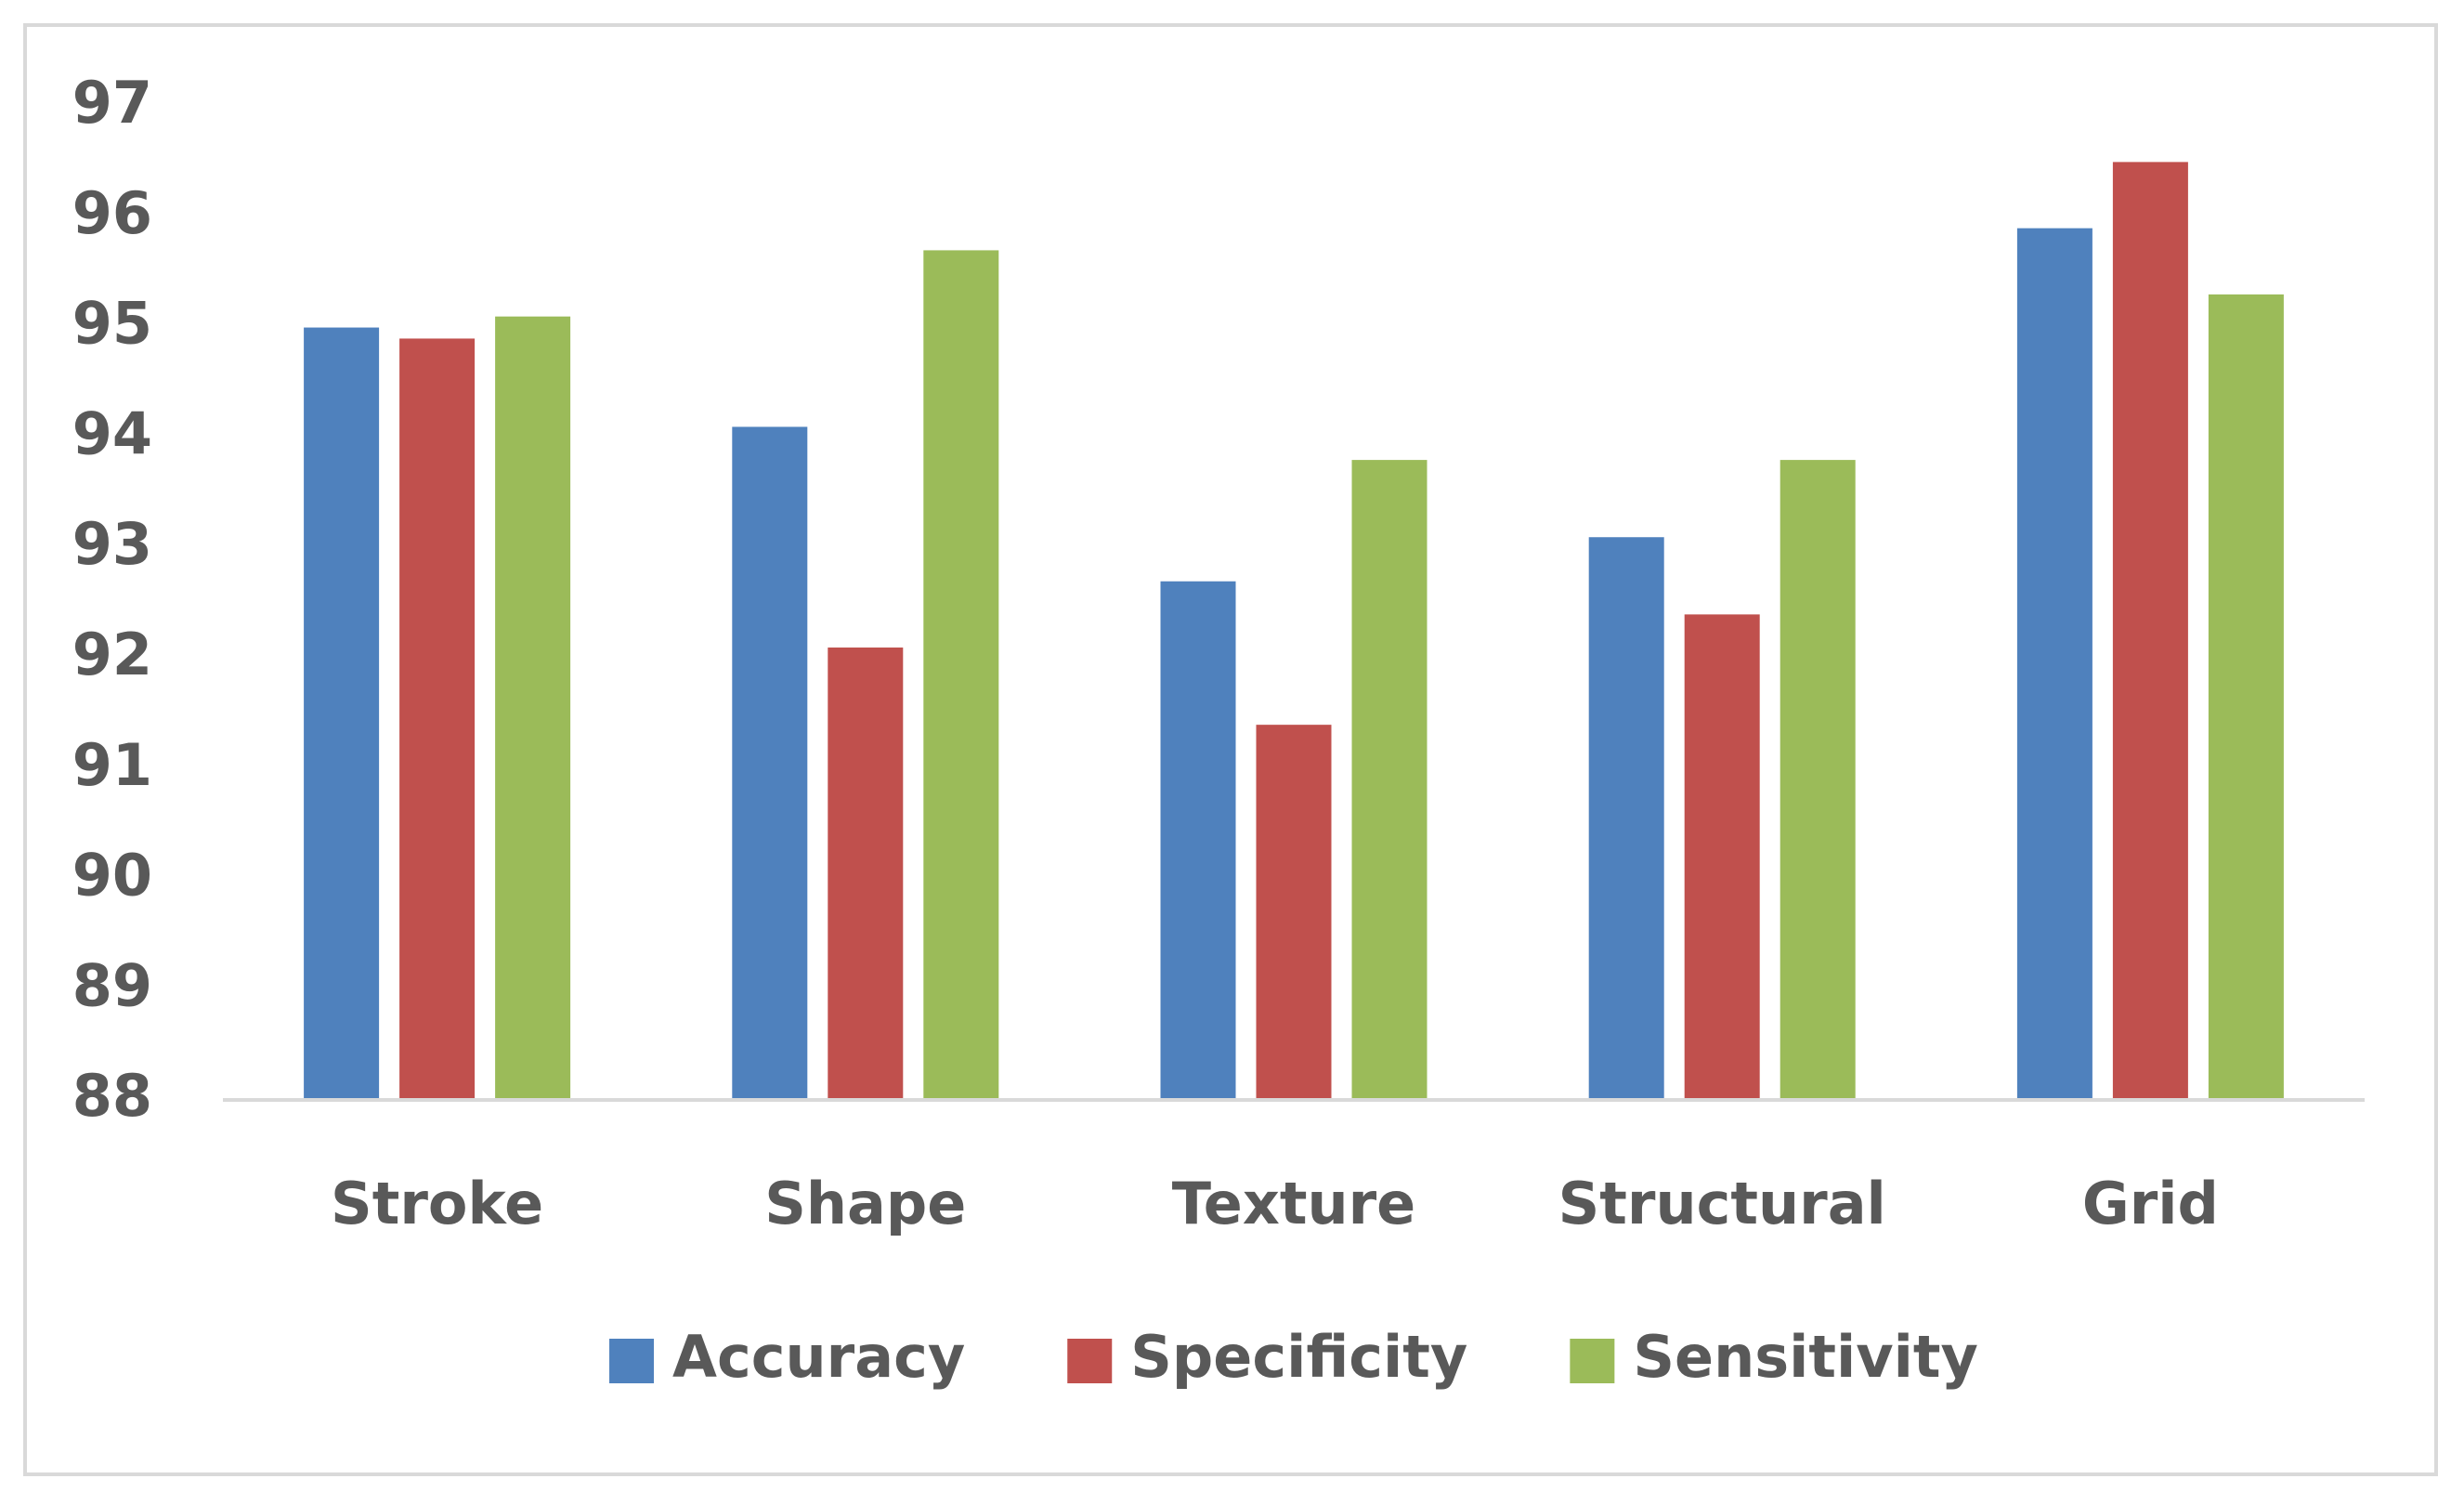 Image resolution: width=2464 pixels, height=1505 pixels. Describe the element at coordinates (112, 213) in the screenshot. I see `y-tick-label: 96` at that location.